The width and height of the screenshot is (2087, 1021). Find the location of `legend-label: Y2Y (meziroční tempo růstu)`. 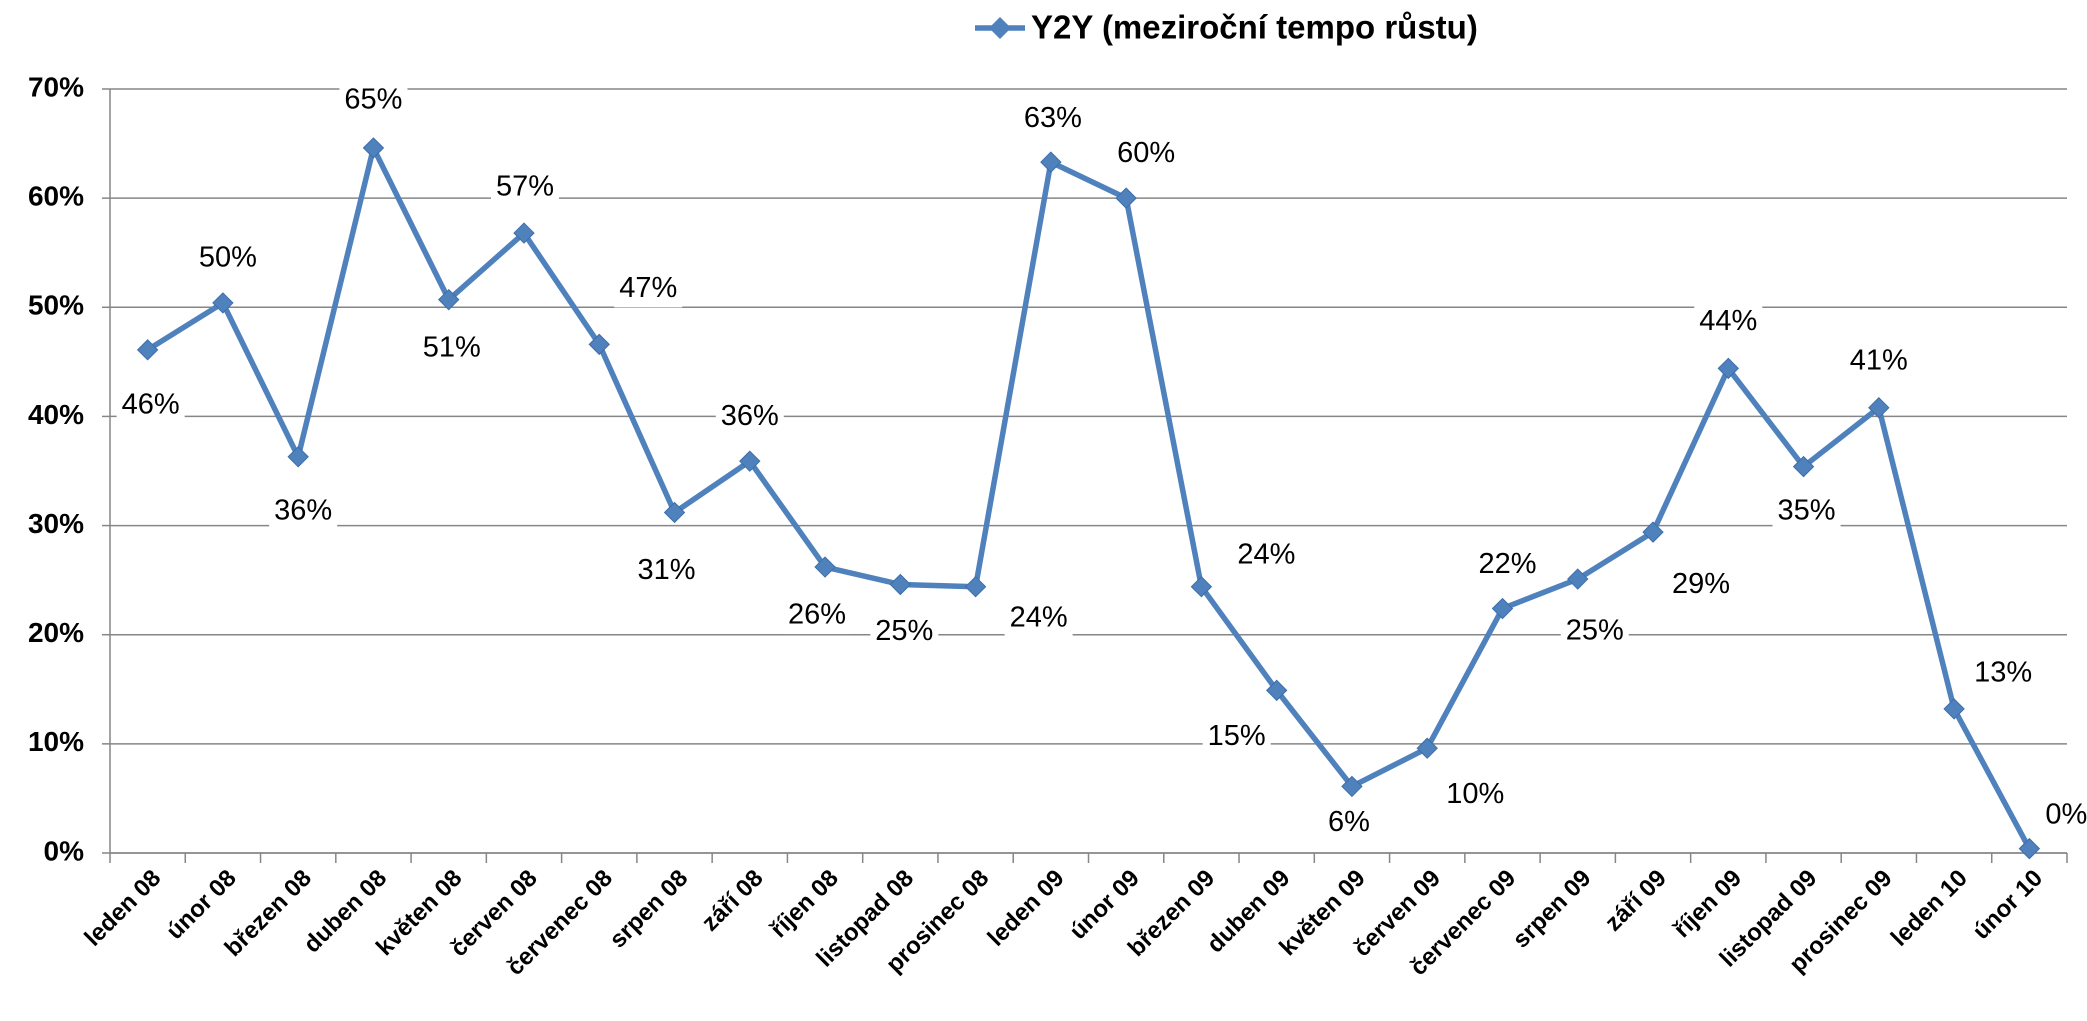

legend-label: Y2Y (meziroční tempo růstu) is located at coordinates (1254, 27).